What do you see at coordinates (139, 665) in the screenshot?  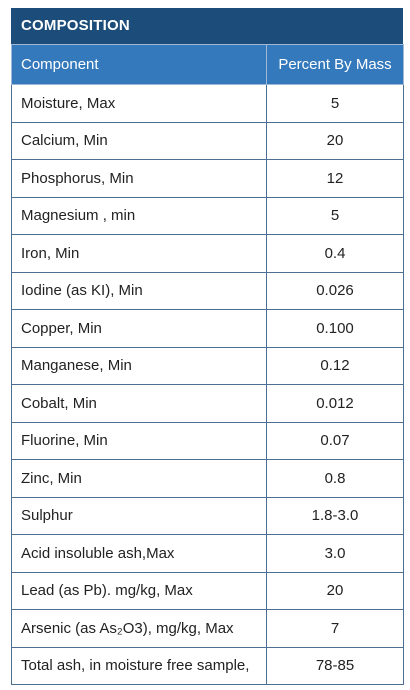 I see `component-cell: Total ash, in moisture free sample,` at bounding box center [139, 665].